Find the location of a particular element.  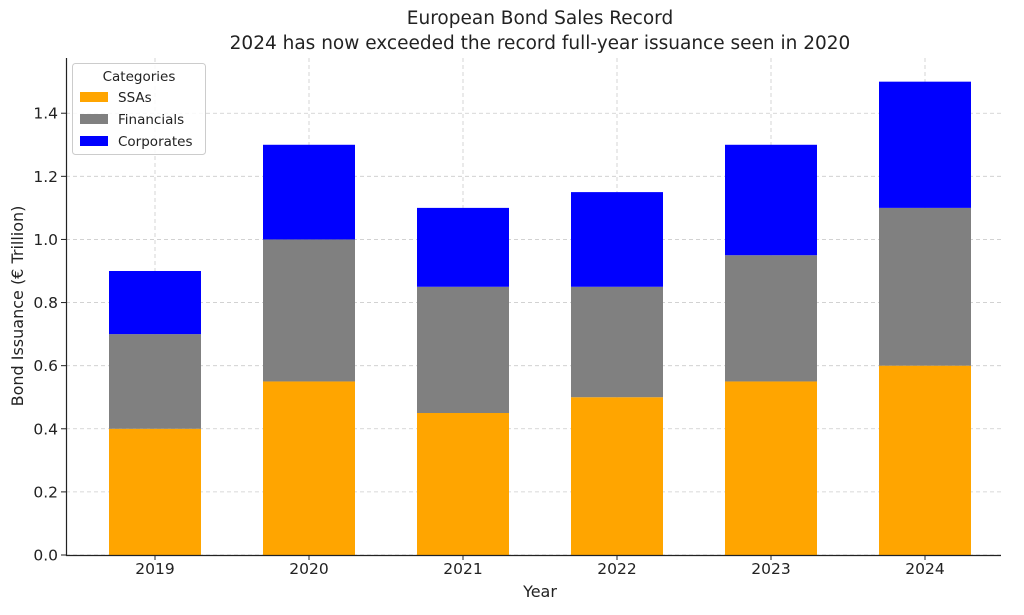

y-tick-label: 0.4 is located at coordinates (45, 429).